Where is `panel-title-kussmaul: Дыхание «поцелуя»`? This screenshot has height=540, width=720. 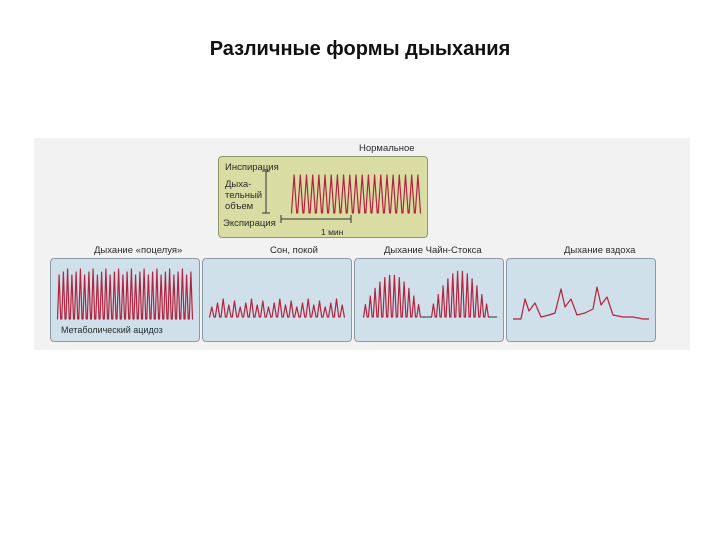 panel-title-kussmaul: Дыхание «поцелуя» is located at coordinates (138, 250).